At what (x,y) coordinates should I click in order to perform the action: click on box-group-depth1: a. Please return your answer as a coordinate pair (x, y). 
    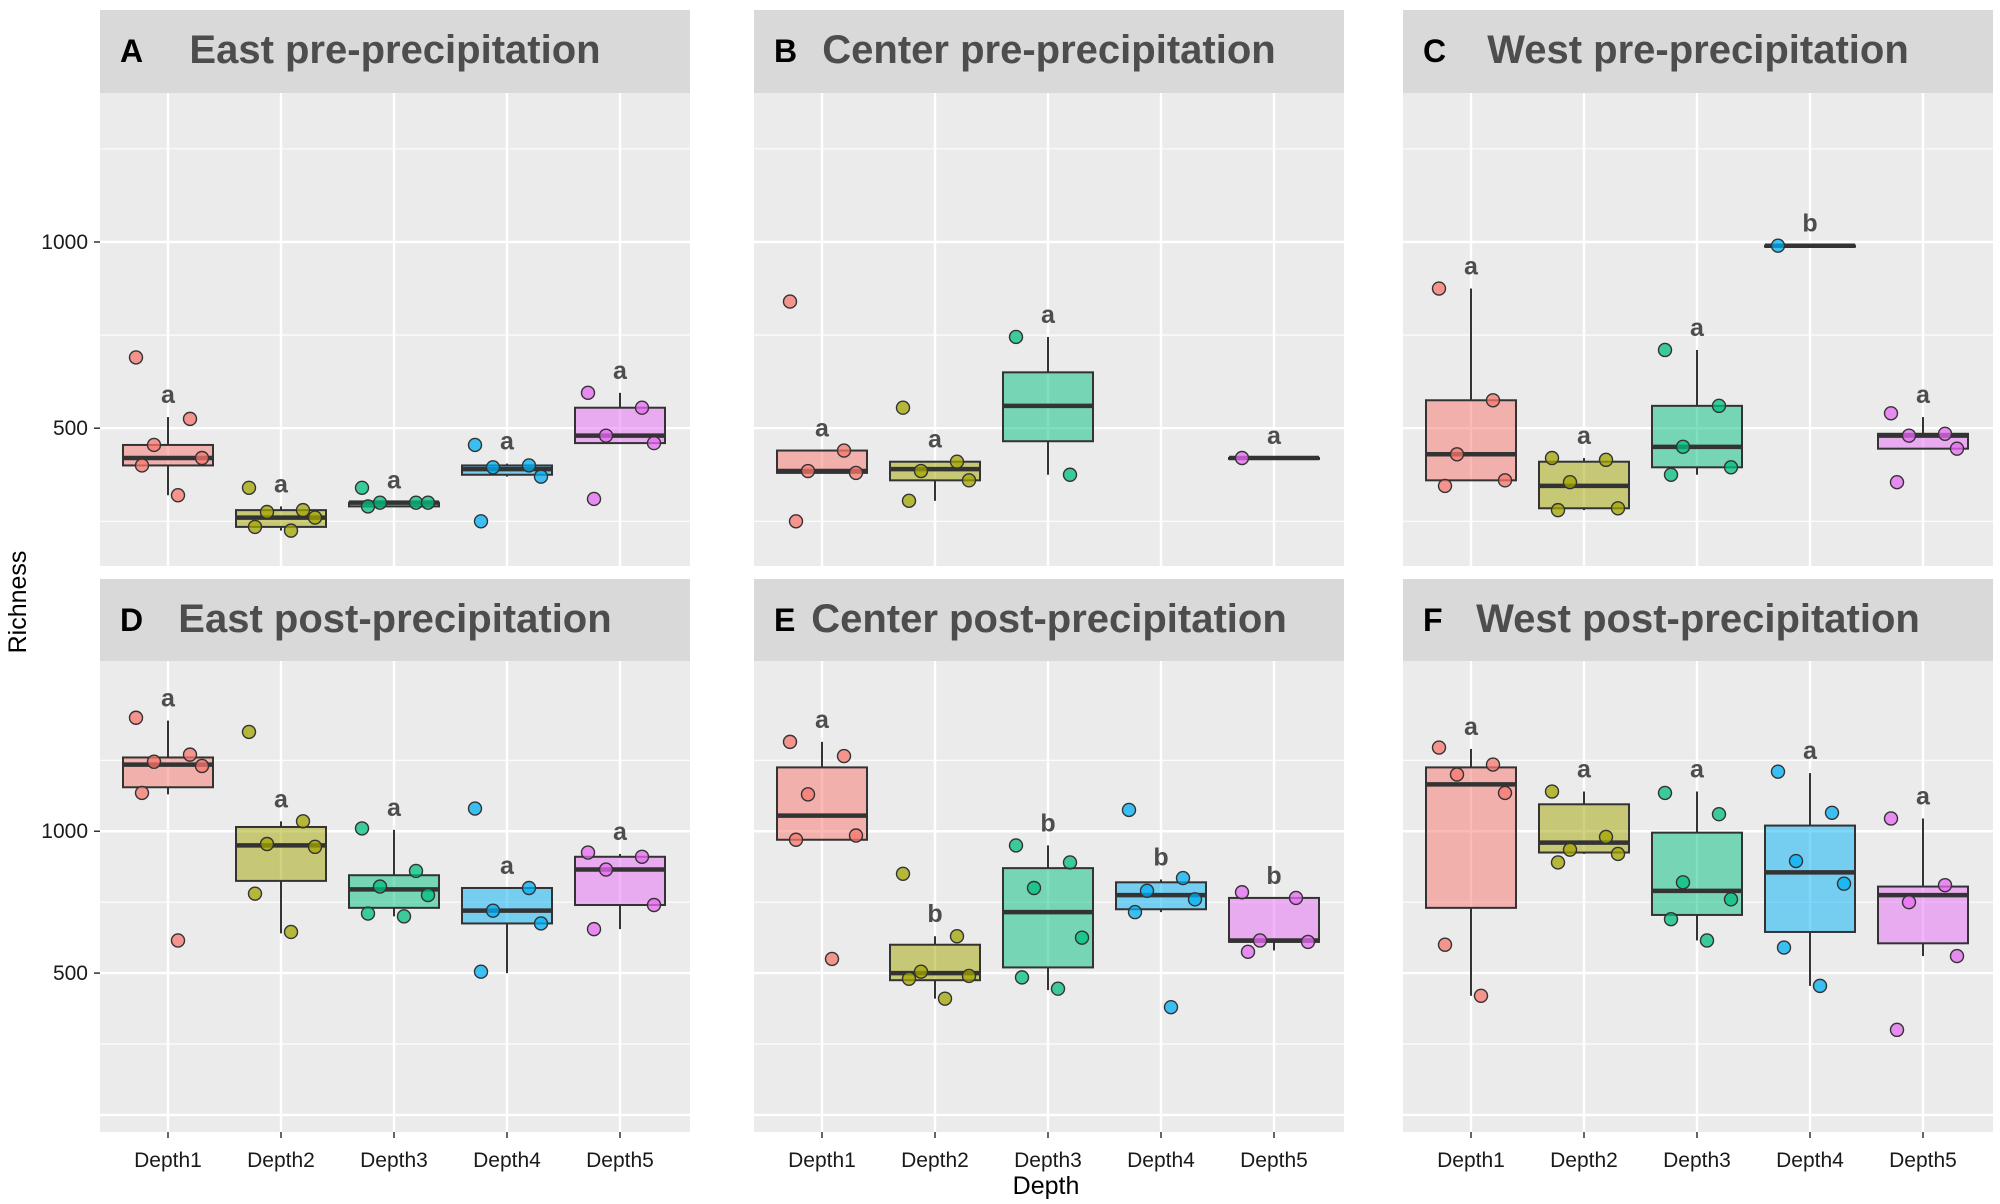
    Looking at the image, I should click on (1471, 858).